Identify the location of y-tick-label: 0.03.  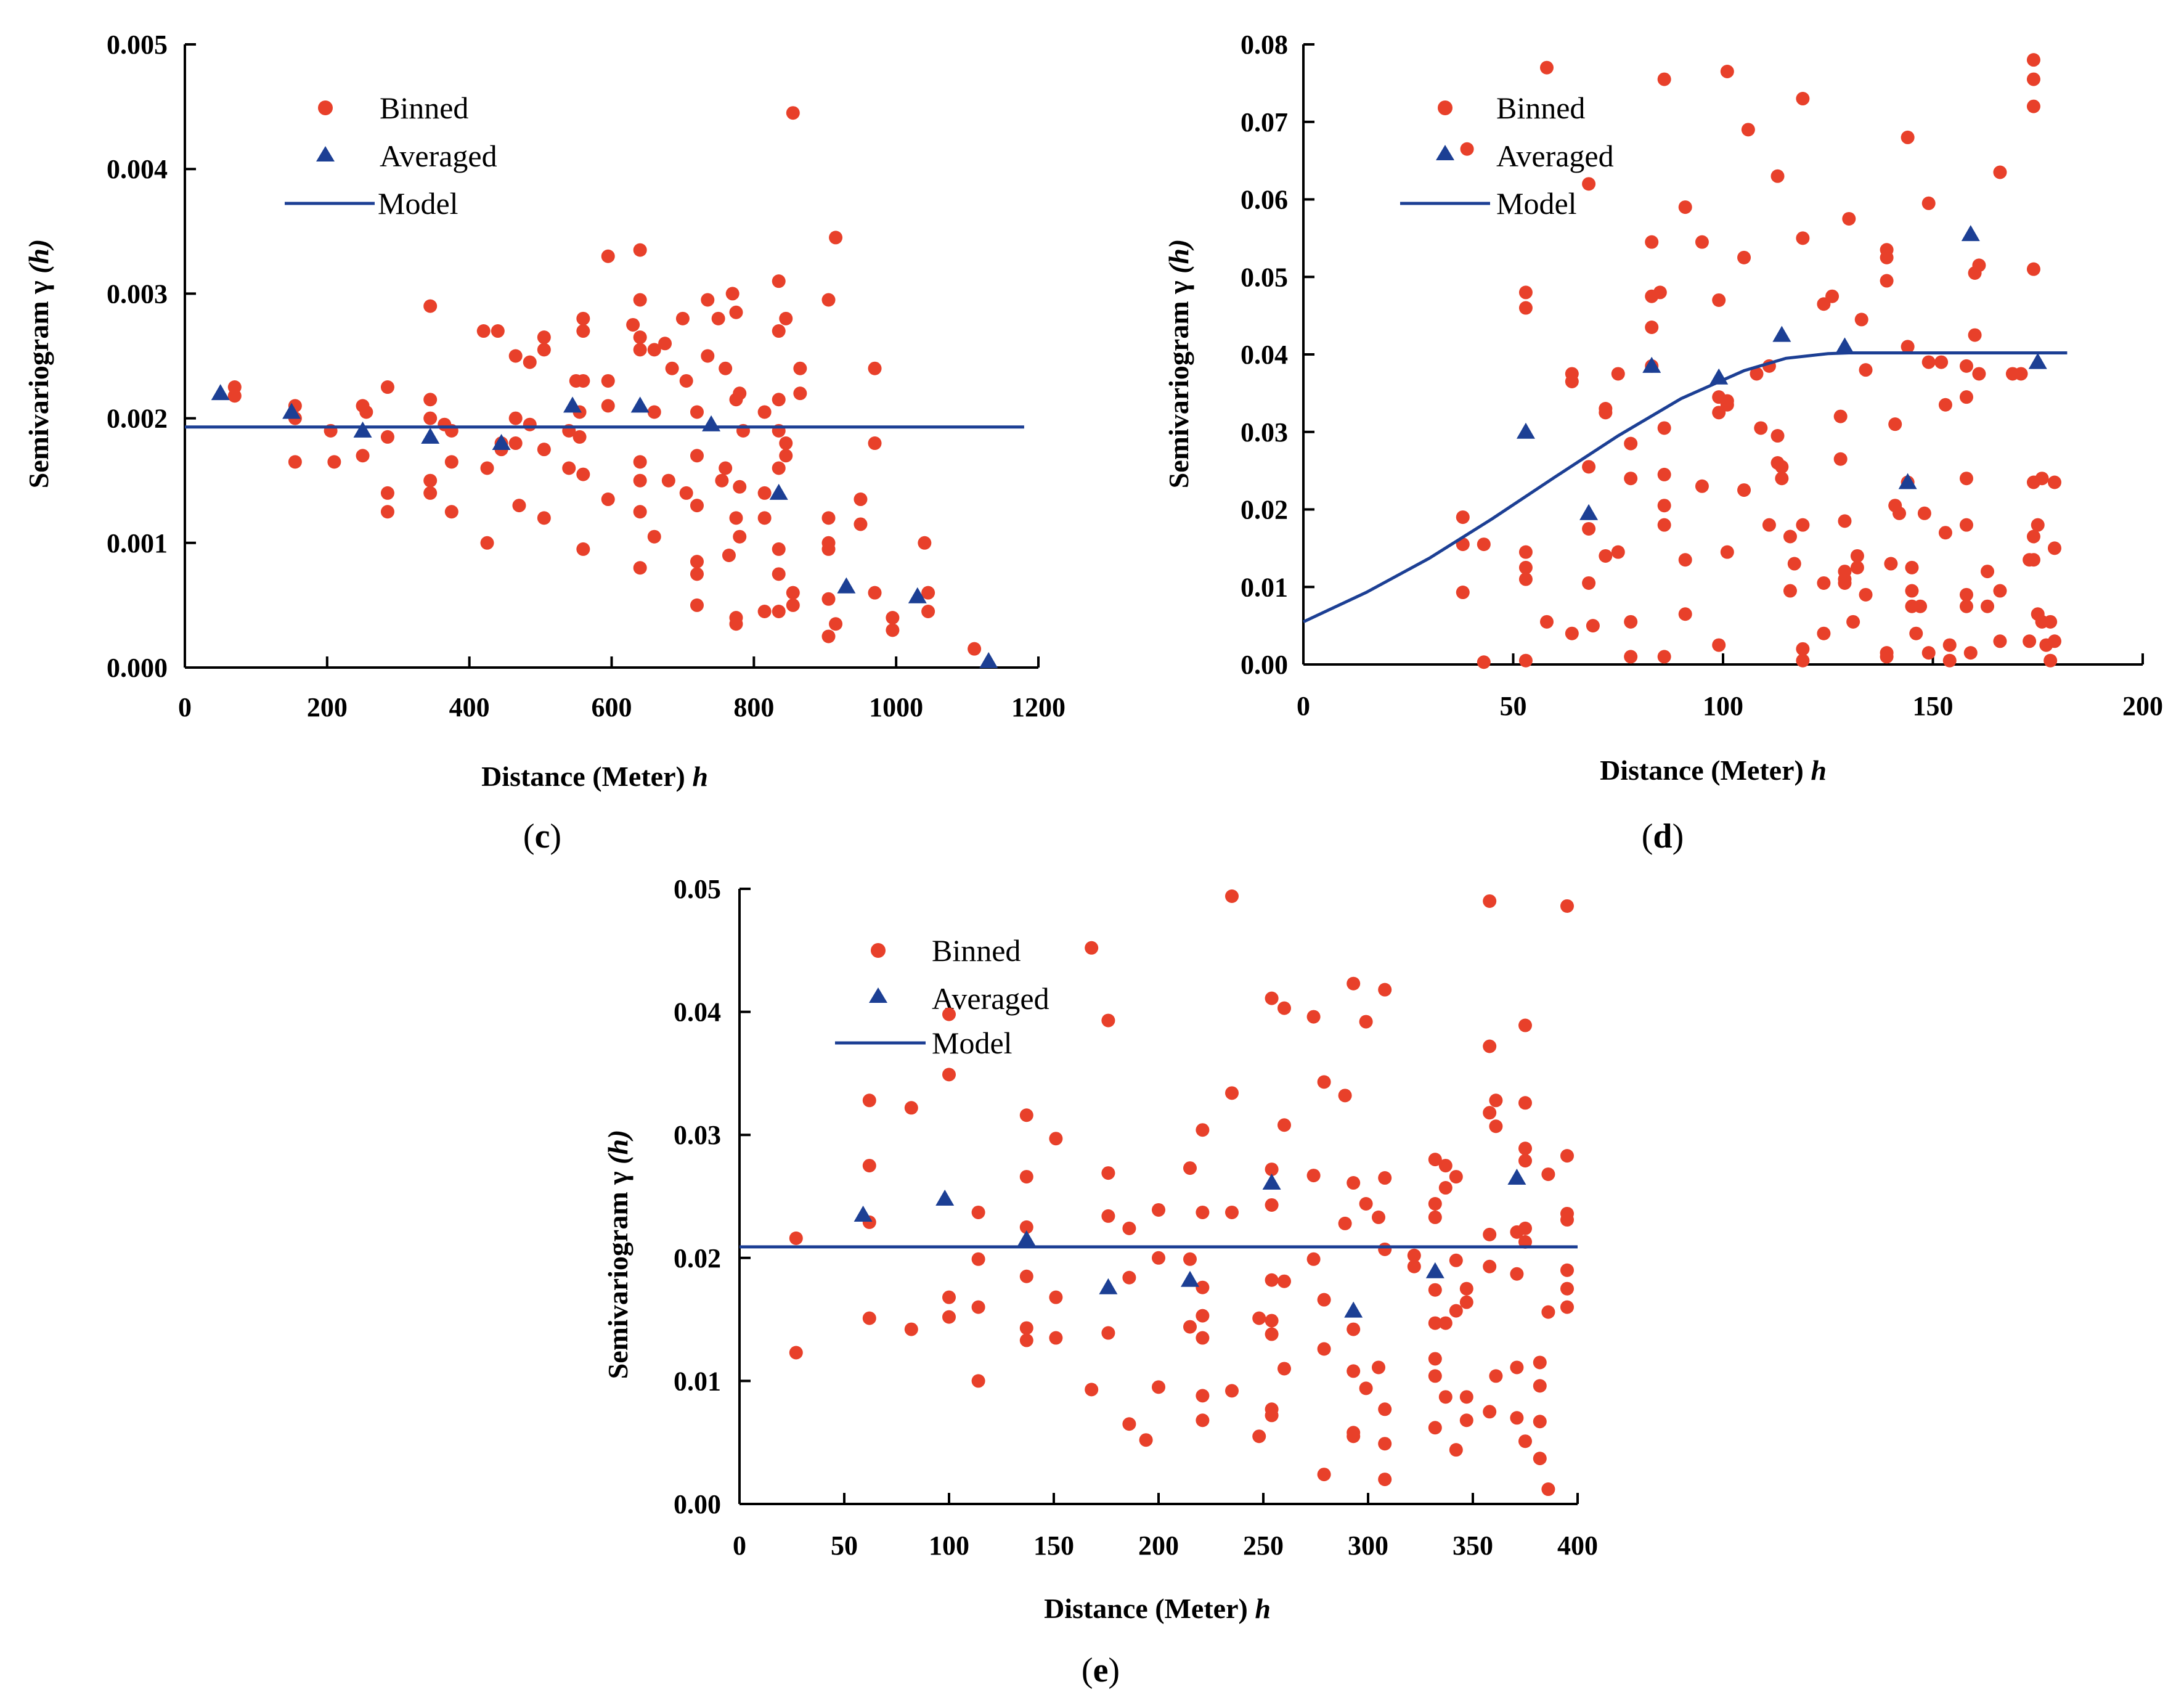
(698, 1135).